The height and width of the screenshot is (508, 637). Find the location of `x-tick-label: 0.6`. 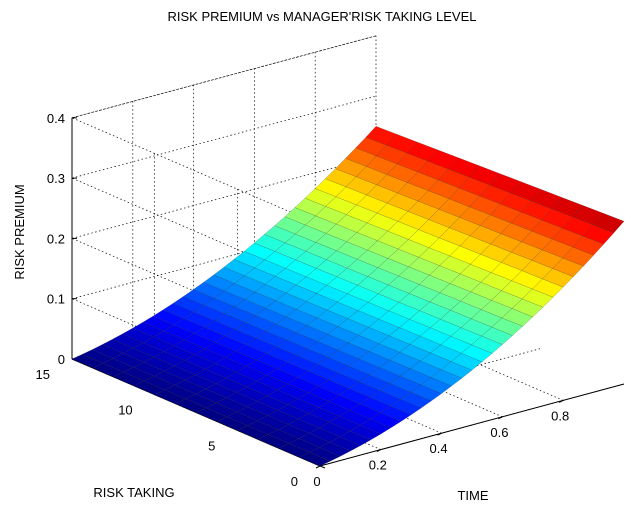

x-tick-label: 0.6 is located at coordinates (499, 432).